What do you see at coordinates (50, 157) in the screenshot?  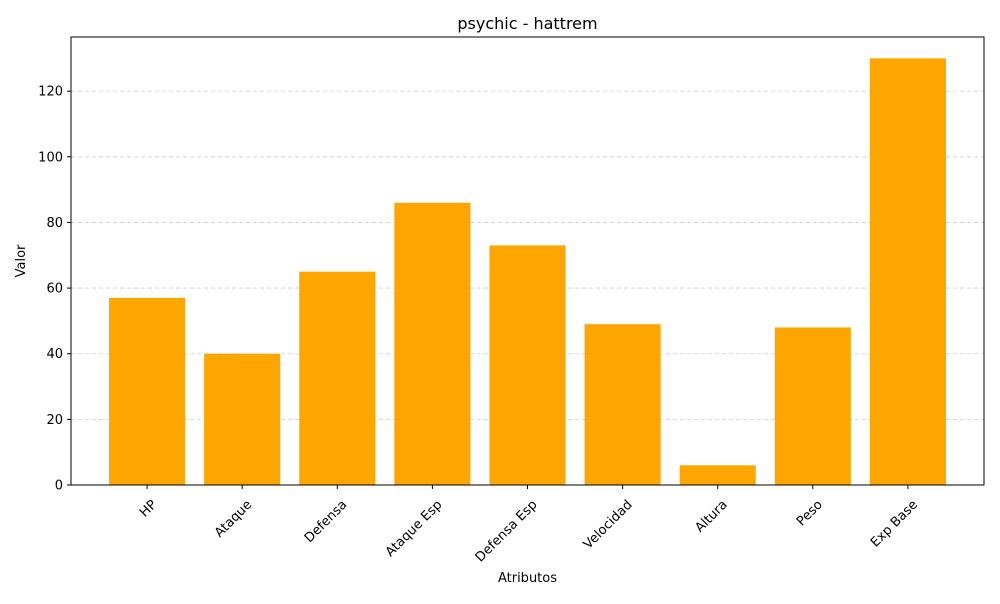 I see `y-tick-label: 100` at bounding box center [50, 157].